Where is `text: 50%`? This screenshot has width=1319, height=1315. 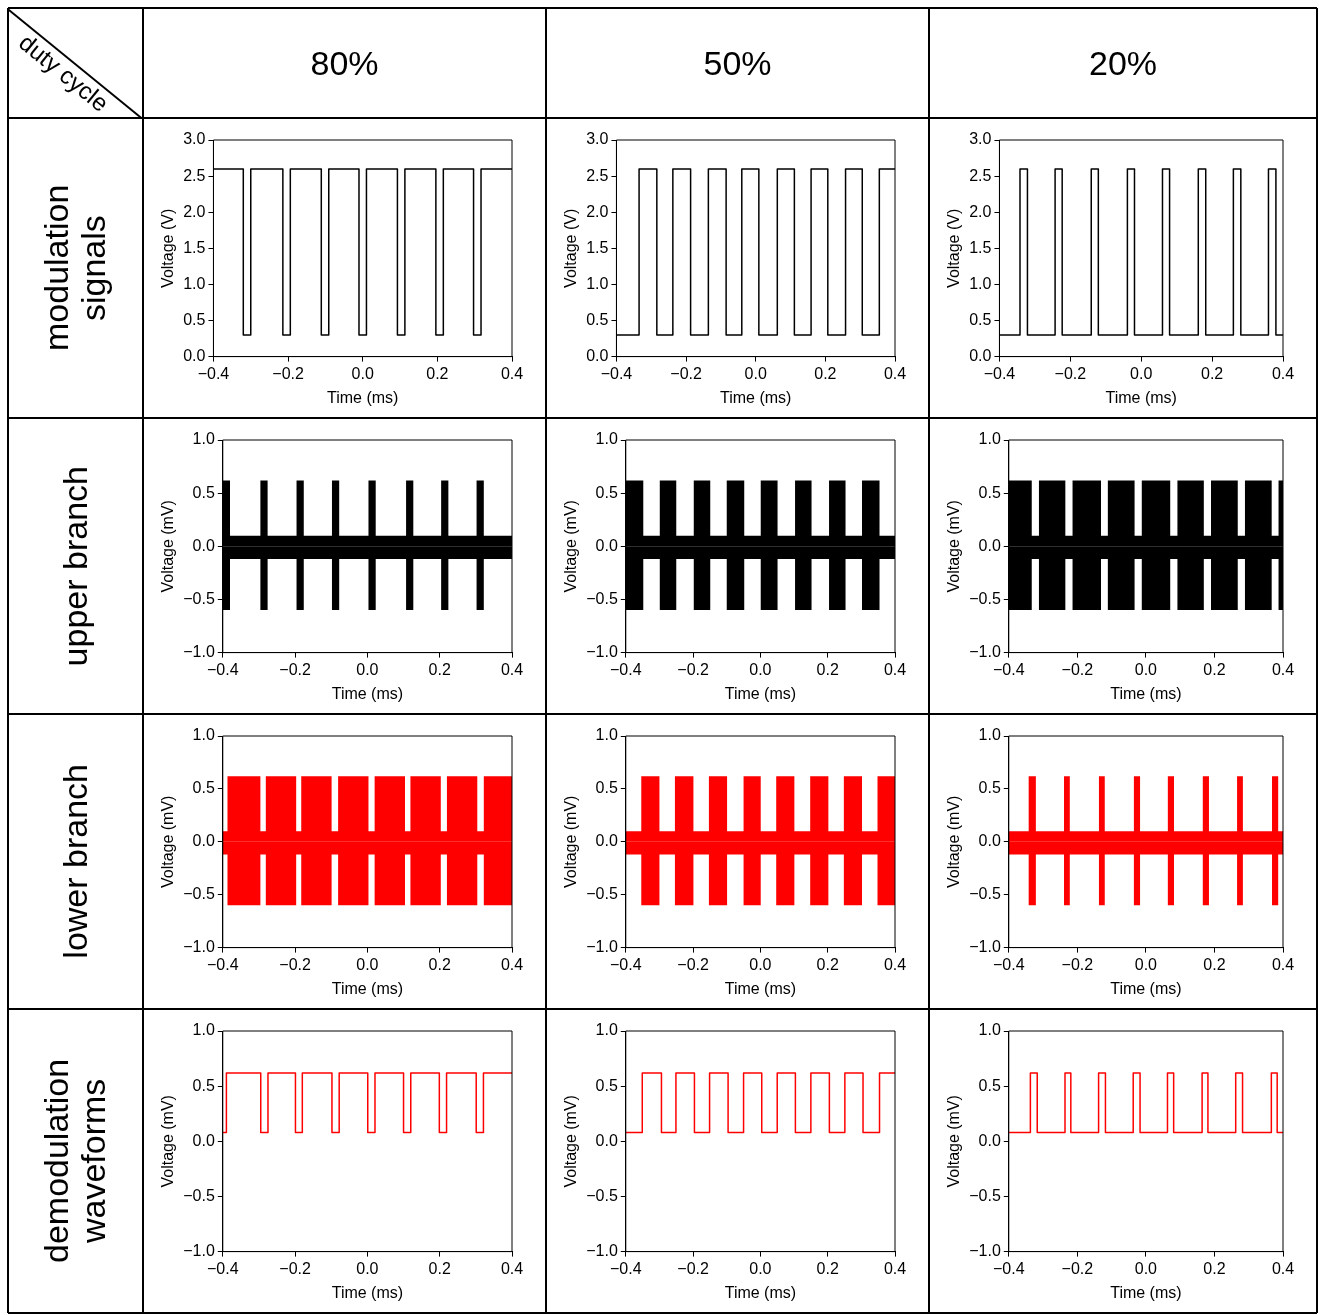
text: 50% is located at coordinates (737, 63).